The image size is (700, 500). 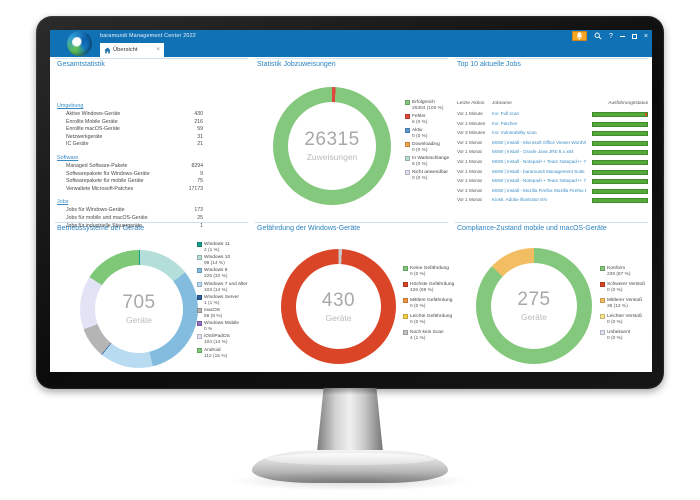 What do you see at coordinates (226, 284) in the screenshot?
I see `legend-label: Windows 7 und älter` at bounding box center [226, 284].